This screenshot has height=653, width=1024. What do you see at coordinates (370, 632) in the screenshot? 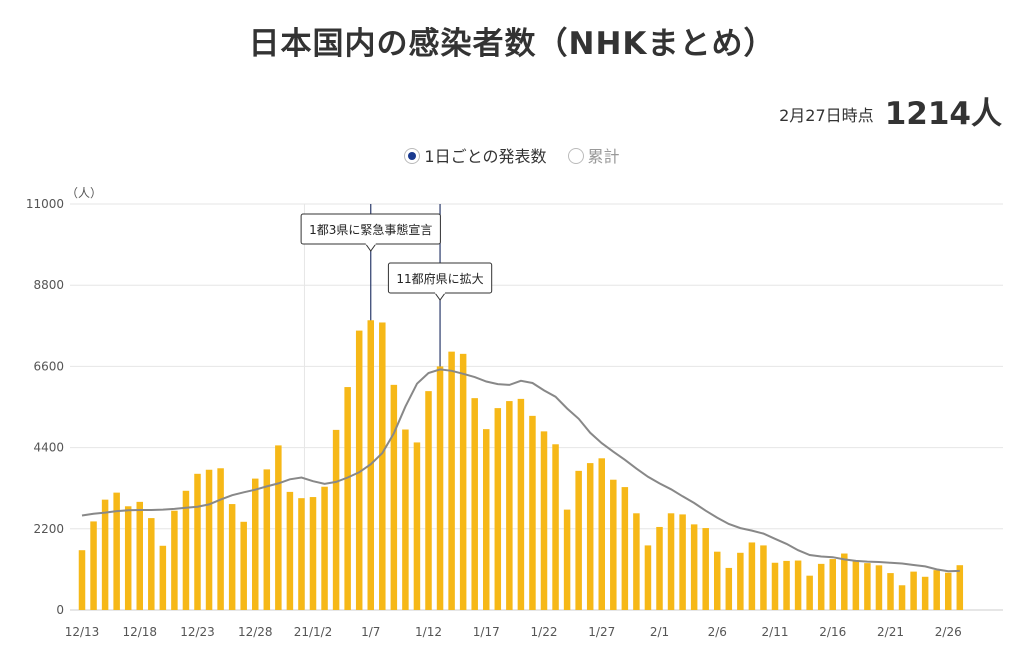
I see `x-tick-label: 1/7` at bounding box center [370, 632].